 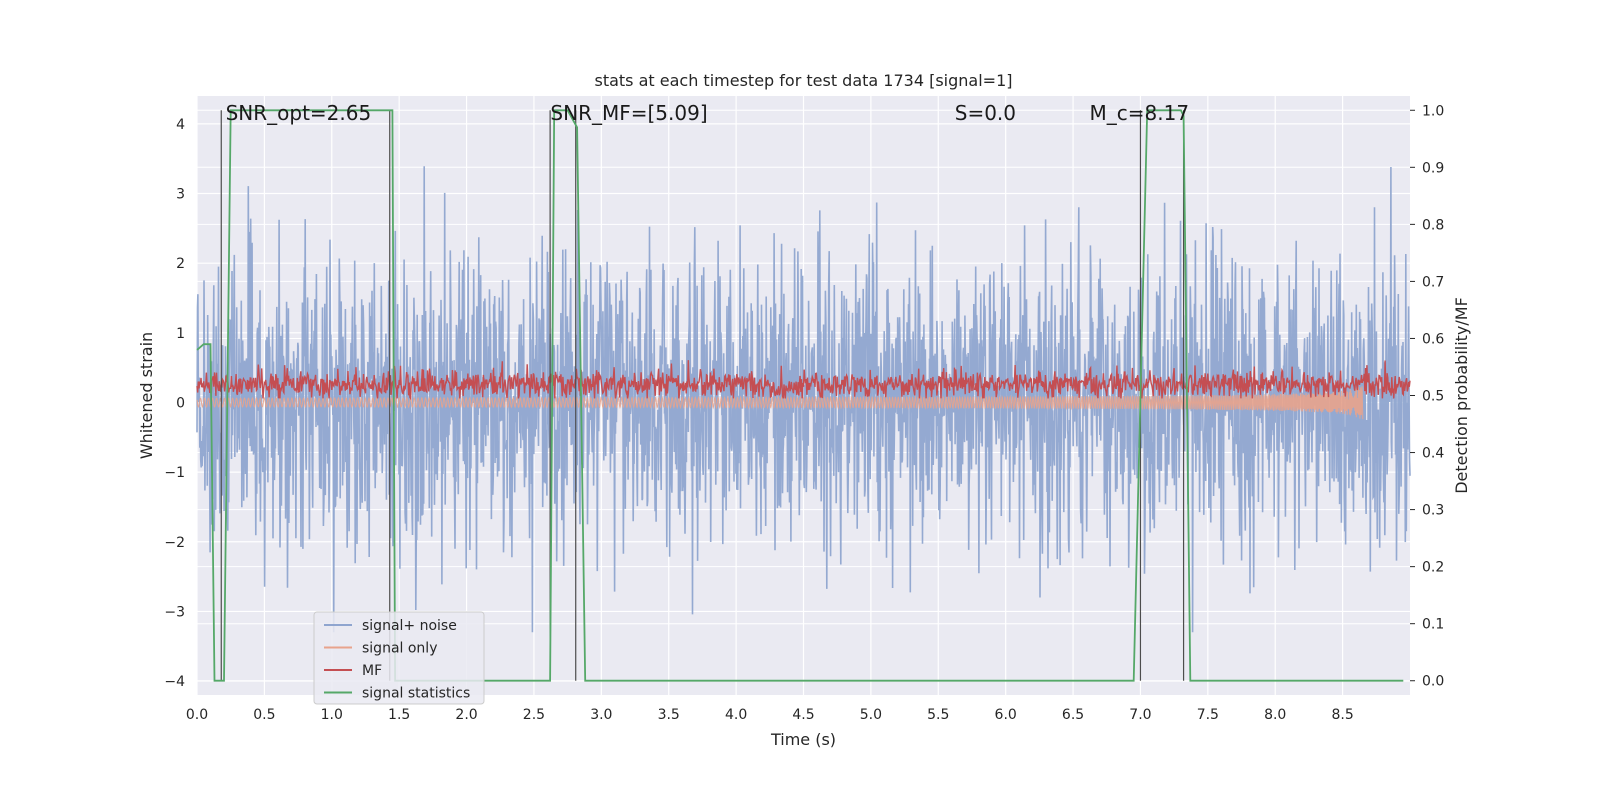 What do you see at coordinates (180, 195) in the screenshot?
I see `y-left-tick-label-1: 3` at bounding box center [180, 195].